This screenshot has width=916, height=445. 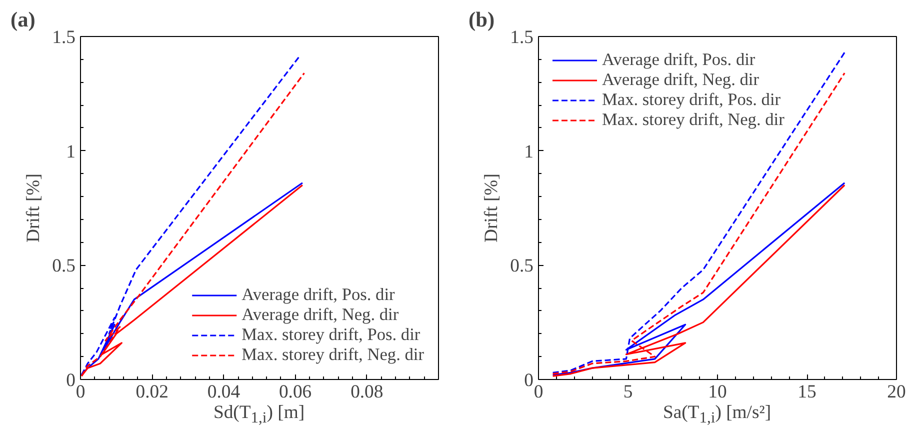 I want to click on x-tick-label: 5, so click(x=628, y=392).